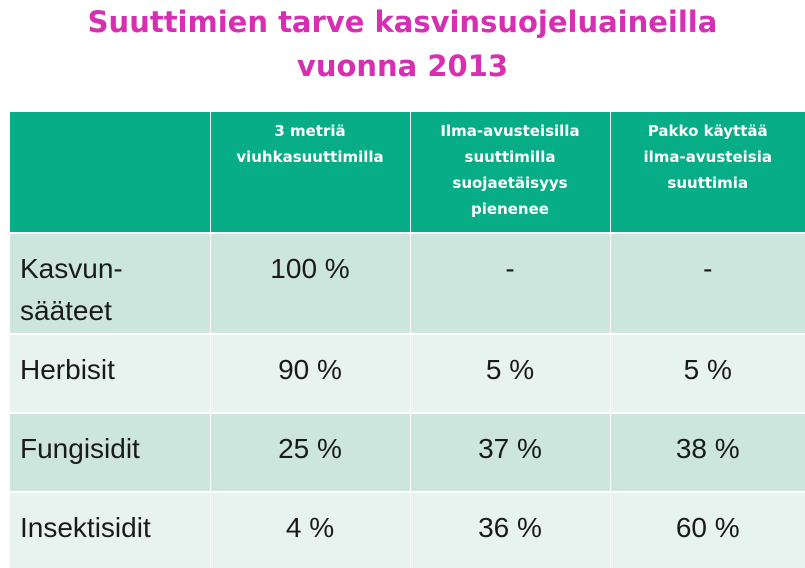 The image size is (805, 568). What do you see at coordinates (510, 157) in the screenshot?
I see `header-text: suuttimilla` at bounding box center [510, 157].